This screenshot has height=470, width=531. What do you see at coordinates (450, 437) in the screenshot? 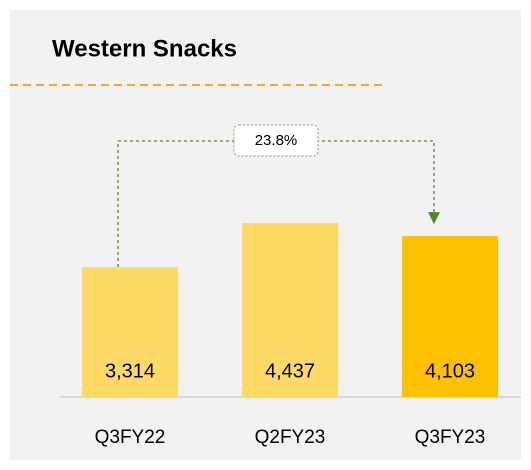
I see `x-tick-label: Q3FY23` at bounding box center [450, 437].